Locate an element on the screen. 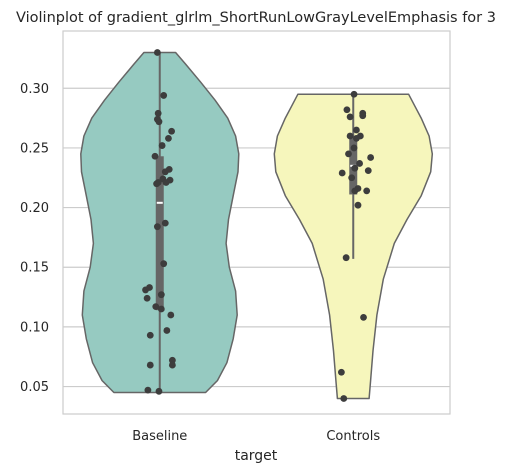 The image size is (513, 473). x-axis-label: target is located at coordinates (256, 456).